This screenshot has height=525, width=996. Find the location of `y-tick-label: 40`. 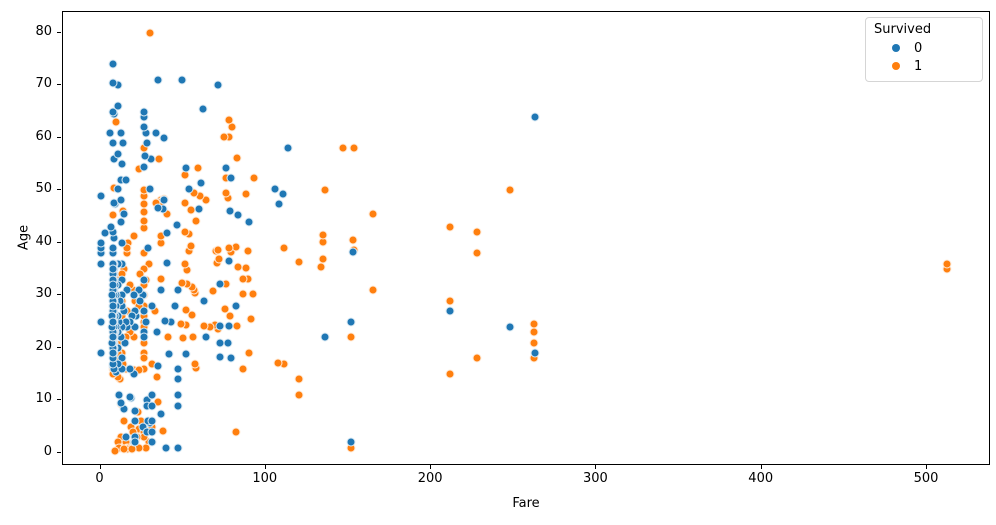

y-tick-label: 40 is located at coordinates (43, 241).